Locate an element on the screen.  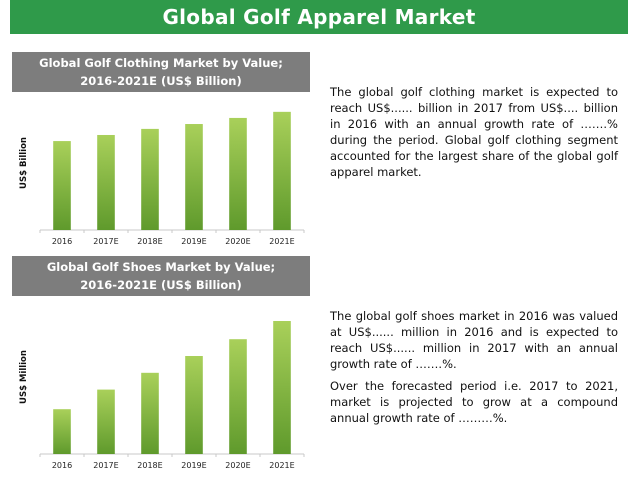
chart1-clothing-bar-chart: 2016 2017E 2018E 2019E 2020E 2021E US$ Billion is located at coordinates (162, 178).